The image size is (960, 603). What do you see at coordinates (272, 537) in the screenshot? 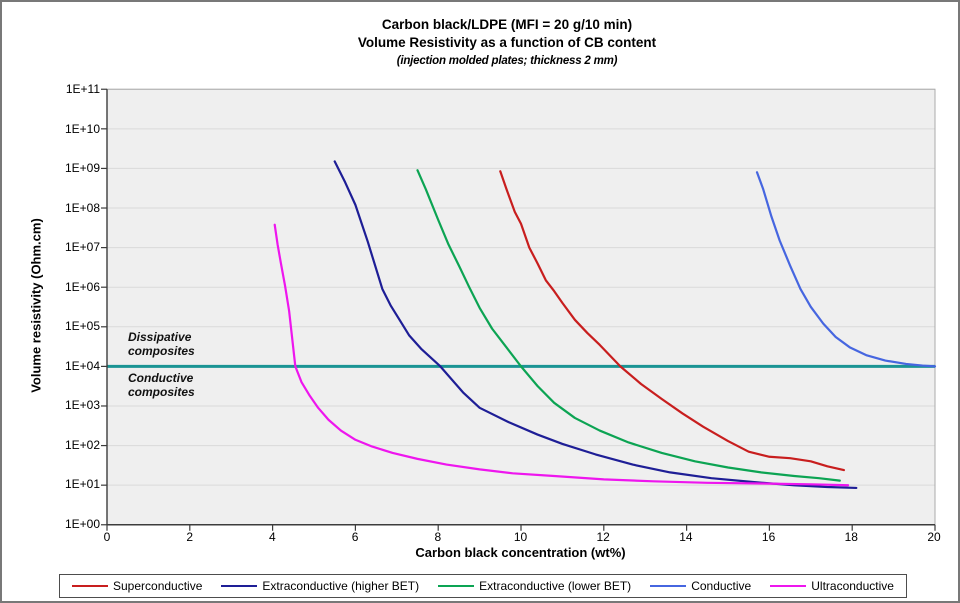
I see `x-tick-label: 4` at bounding box center [272, 537].